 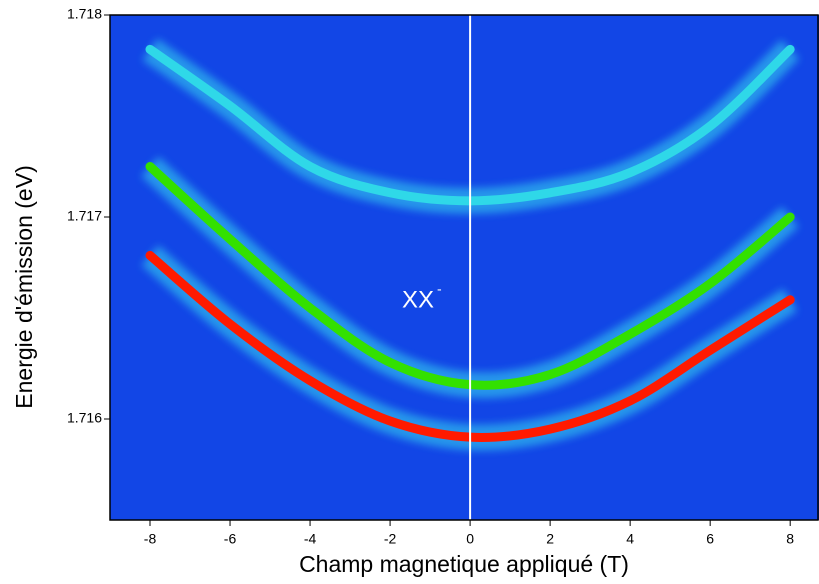 What do you see at coordinates (439, 289) in the screenshot?
I see `annotation-sup: -` at bounding box center [439, 289].